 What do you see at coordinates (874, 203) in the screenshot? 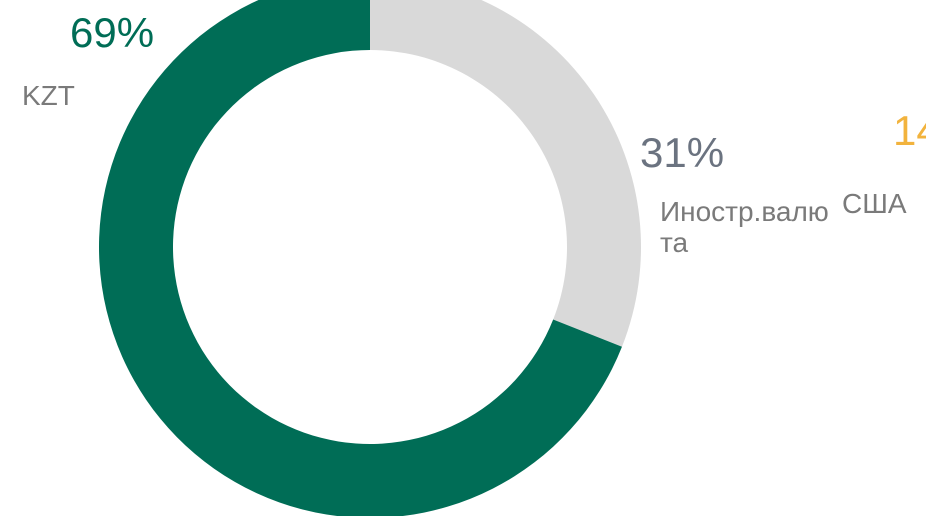
I see `category-label: США` at bounding box center [874, 203].